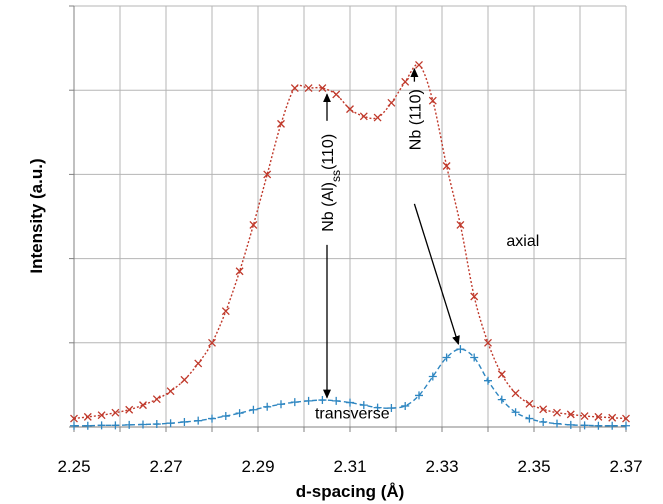  Describe the element at coordinates (73, 466) in the screenshot. I see `x-tick-label: 2.25` at that location.